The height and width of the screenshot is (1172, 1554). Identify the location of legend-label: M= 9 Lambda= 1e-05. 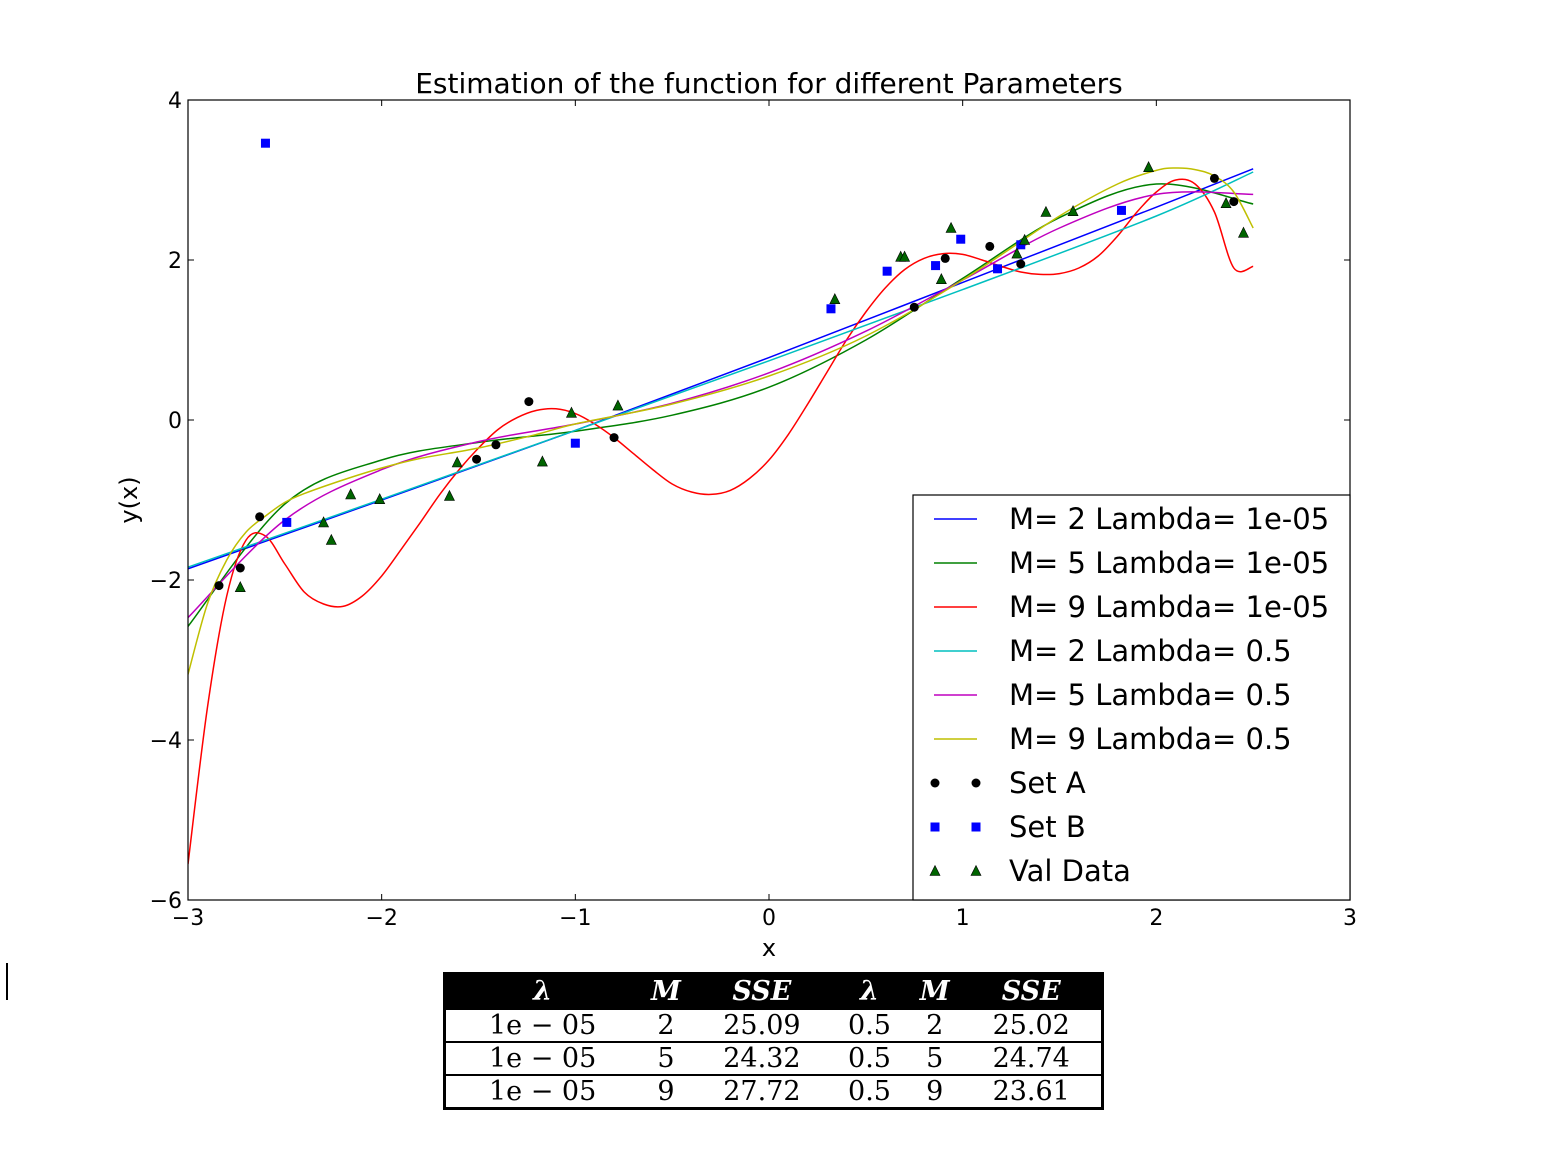
(1169, 607).